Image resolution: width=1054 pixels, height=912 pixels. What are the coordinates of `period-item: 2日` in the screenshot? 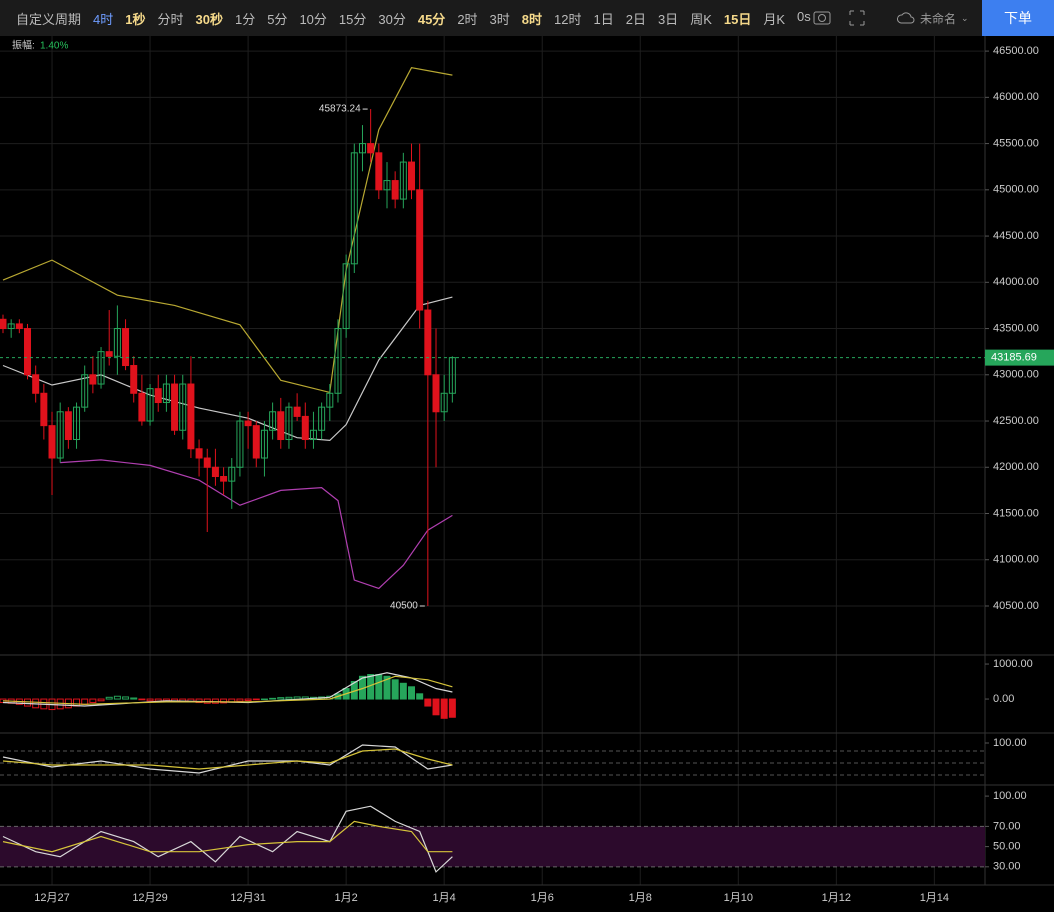 It's located at (635, 19).